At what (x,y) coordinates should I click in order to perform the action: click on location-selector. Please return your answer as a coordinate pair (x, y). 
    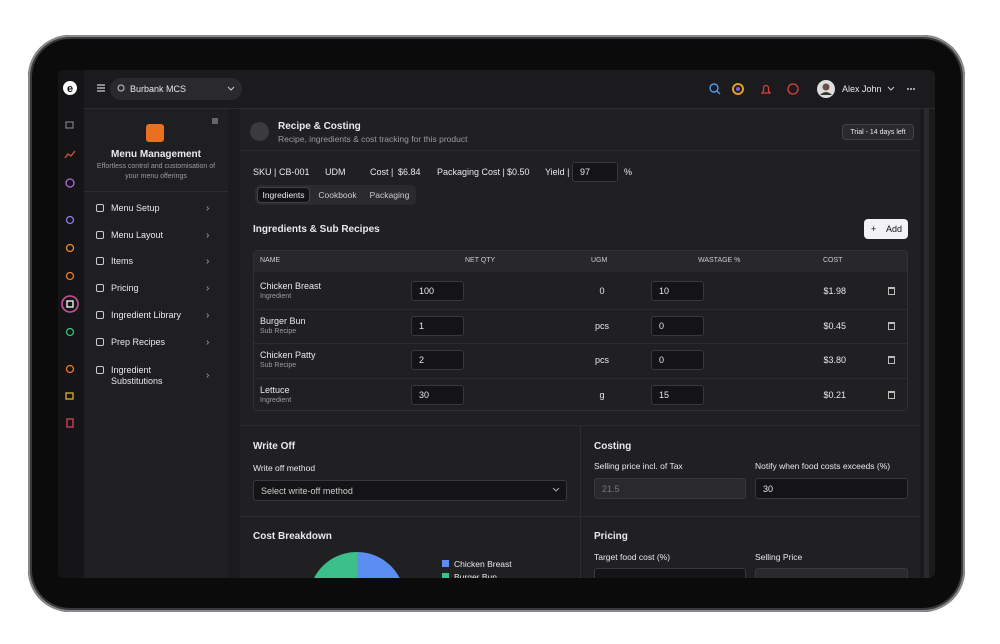
    Looking at the image, I should click on (176, 89).